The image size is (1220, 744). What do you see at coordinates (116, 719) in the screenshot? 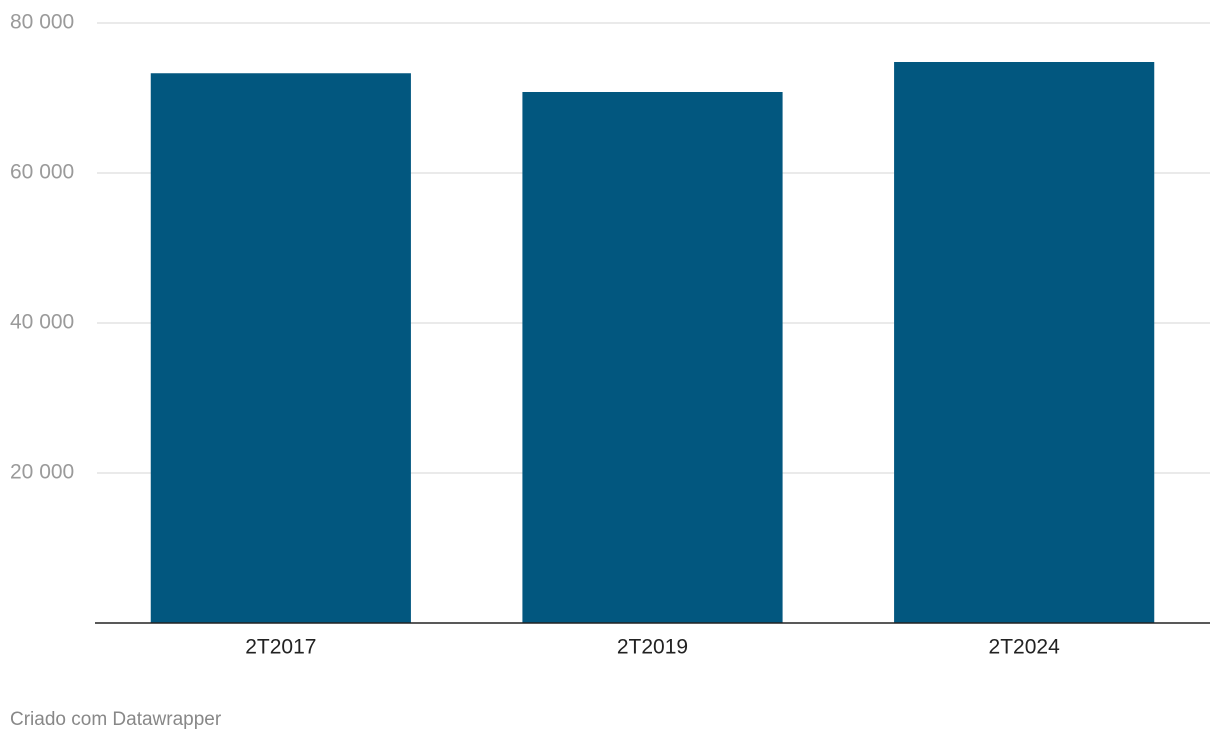
I see `footer: Criado com Datawrapper` at bounding box center [116, 719].